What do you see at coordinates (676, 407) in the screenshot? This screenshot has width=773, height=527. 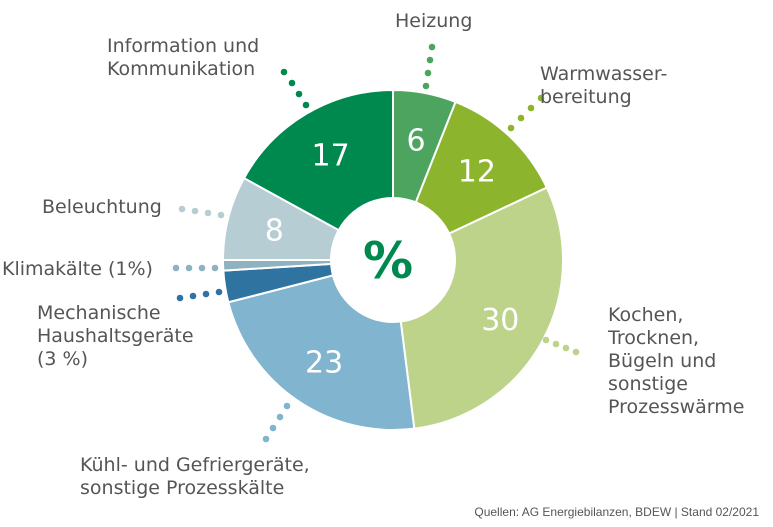 I see `category-label-line: Prozesswärme` at bounding box center [676, 407].